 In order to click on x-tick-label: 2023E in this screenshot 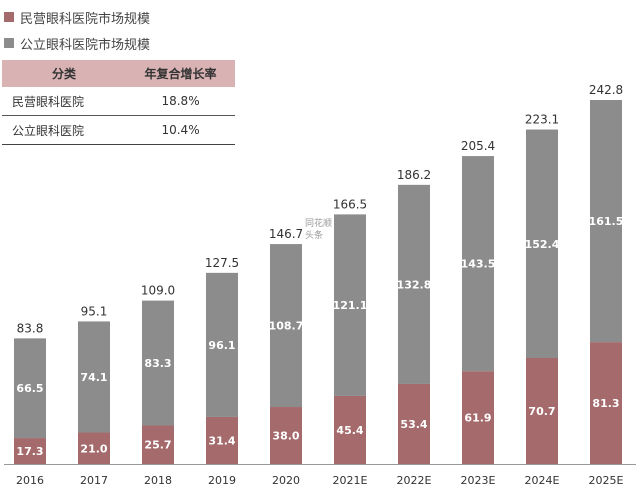, I will do `click(478, 480)`.